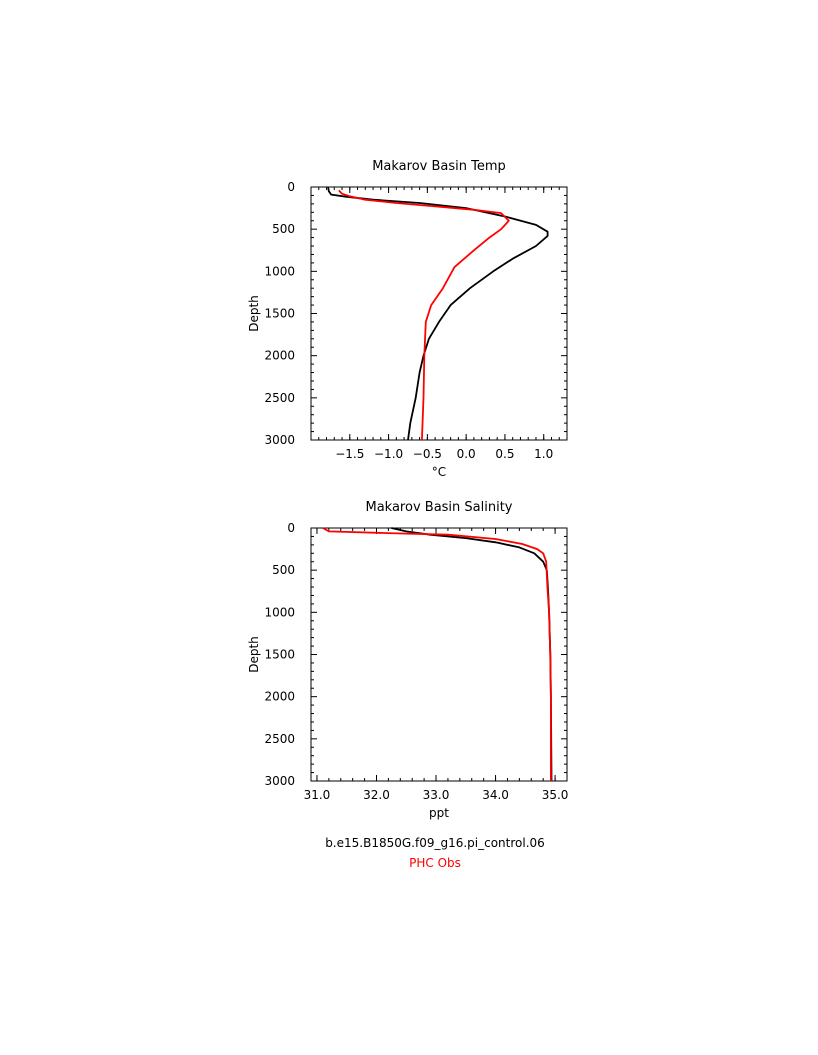 This screenshot has width=818, height=1055. Describe the element at coordinates (427, 454) in the screenshot. I see `x-tick-label: −0.5` at that location.